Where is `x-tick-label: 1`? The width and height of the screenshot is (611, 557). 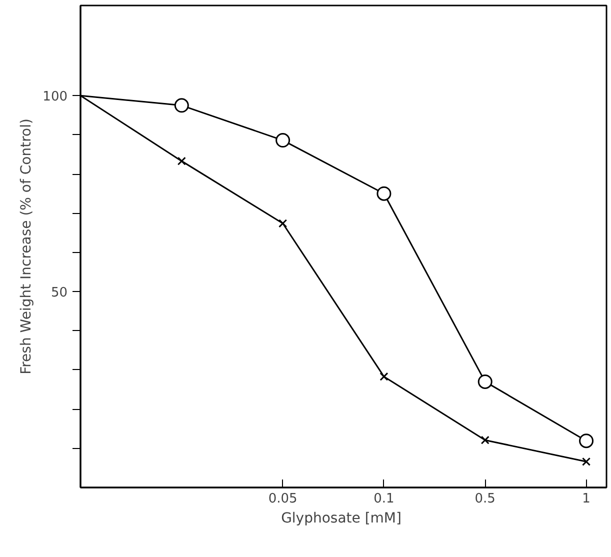 x-tick-label: 1 is located at coordinates (586, 499).